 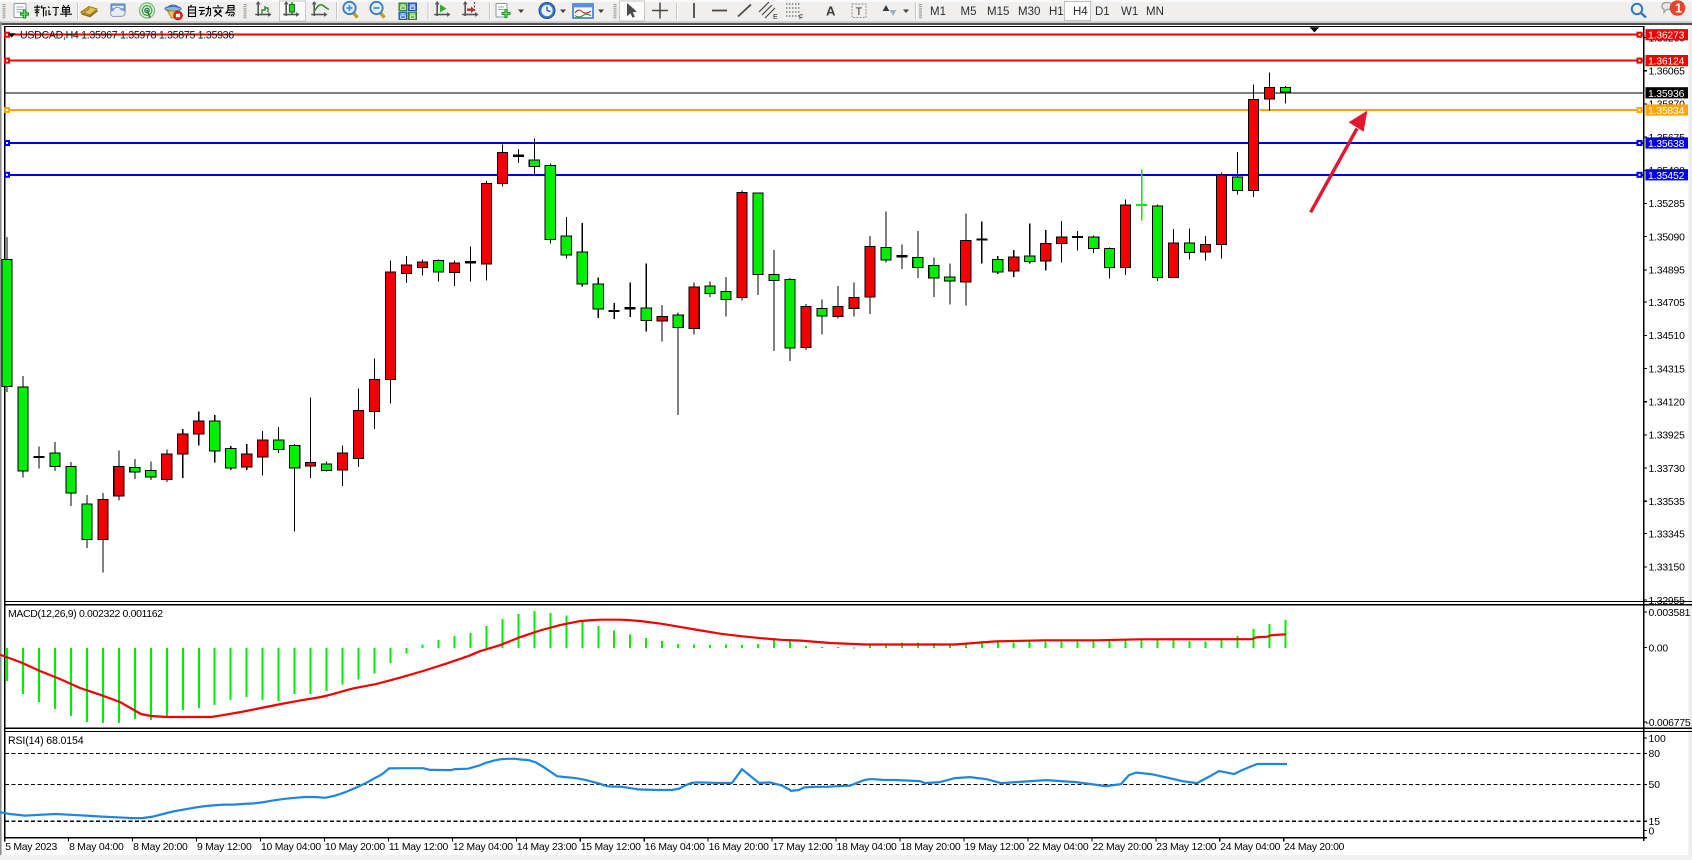 What do you see at coordinates (1666, 144) in the screenshot?
I see `svg-text: 1.35638` at bounding box center [1666, 144].